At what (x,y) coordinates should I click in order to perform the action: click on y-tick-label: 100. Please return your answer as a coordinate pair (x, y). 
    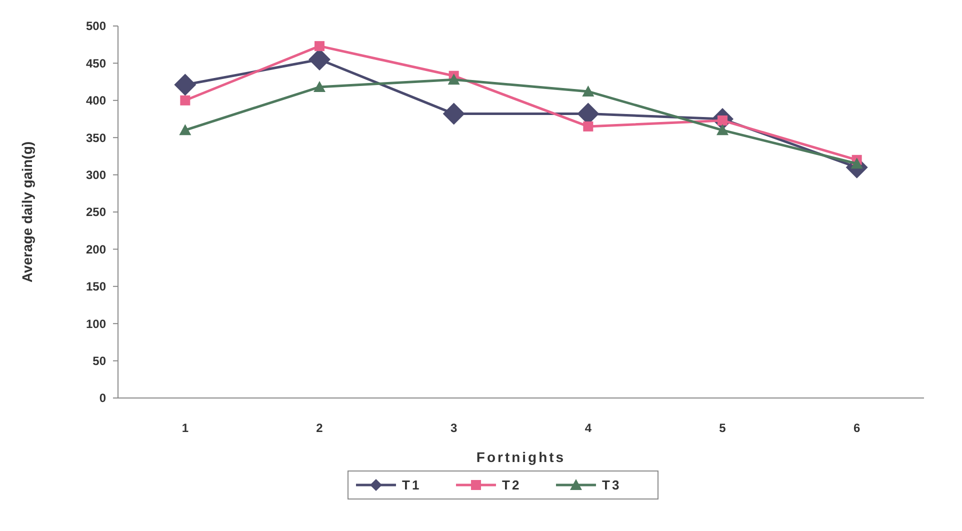
    Looking at the image, I should click on (96, 323).